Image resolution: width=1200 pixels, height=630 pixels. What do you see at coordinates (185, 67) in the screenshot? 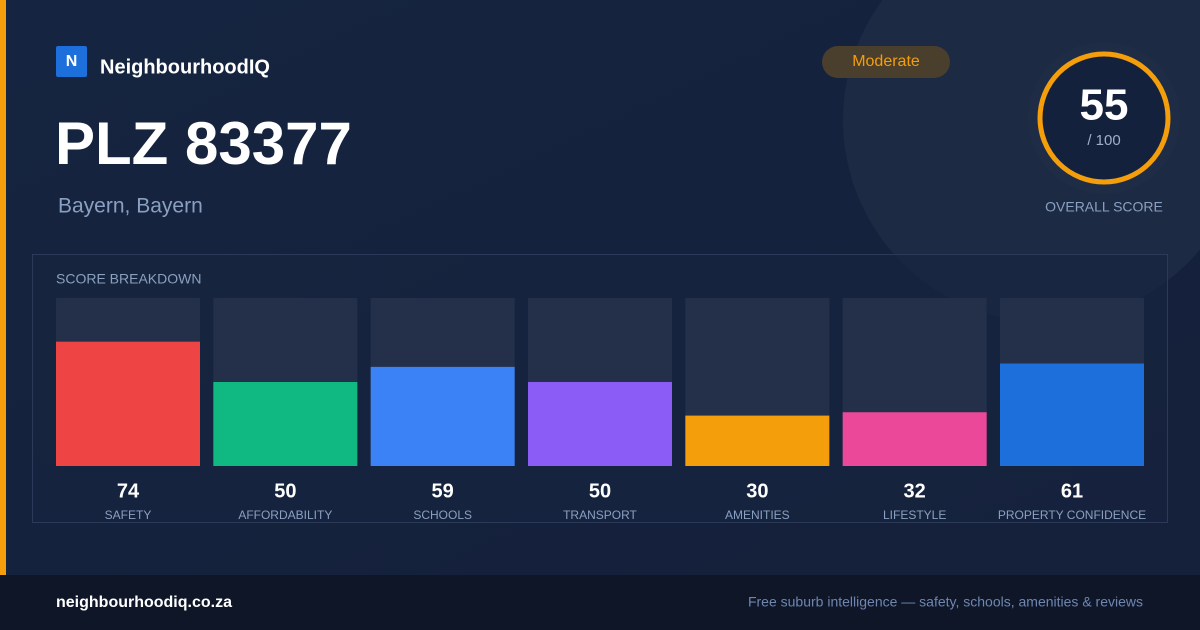
I see `brand-name: NeighbourhoodIQ` at bounding box center [185, 67].